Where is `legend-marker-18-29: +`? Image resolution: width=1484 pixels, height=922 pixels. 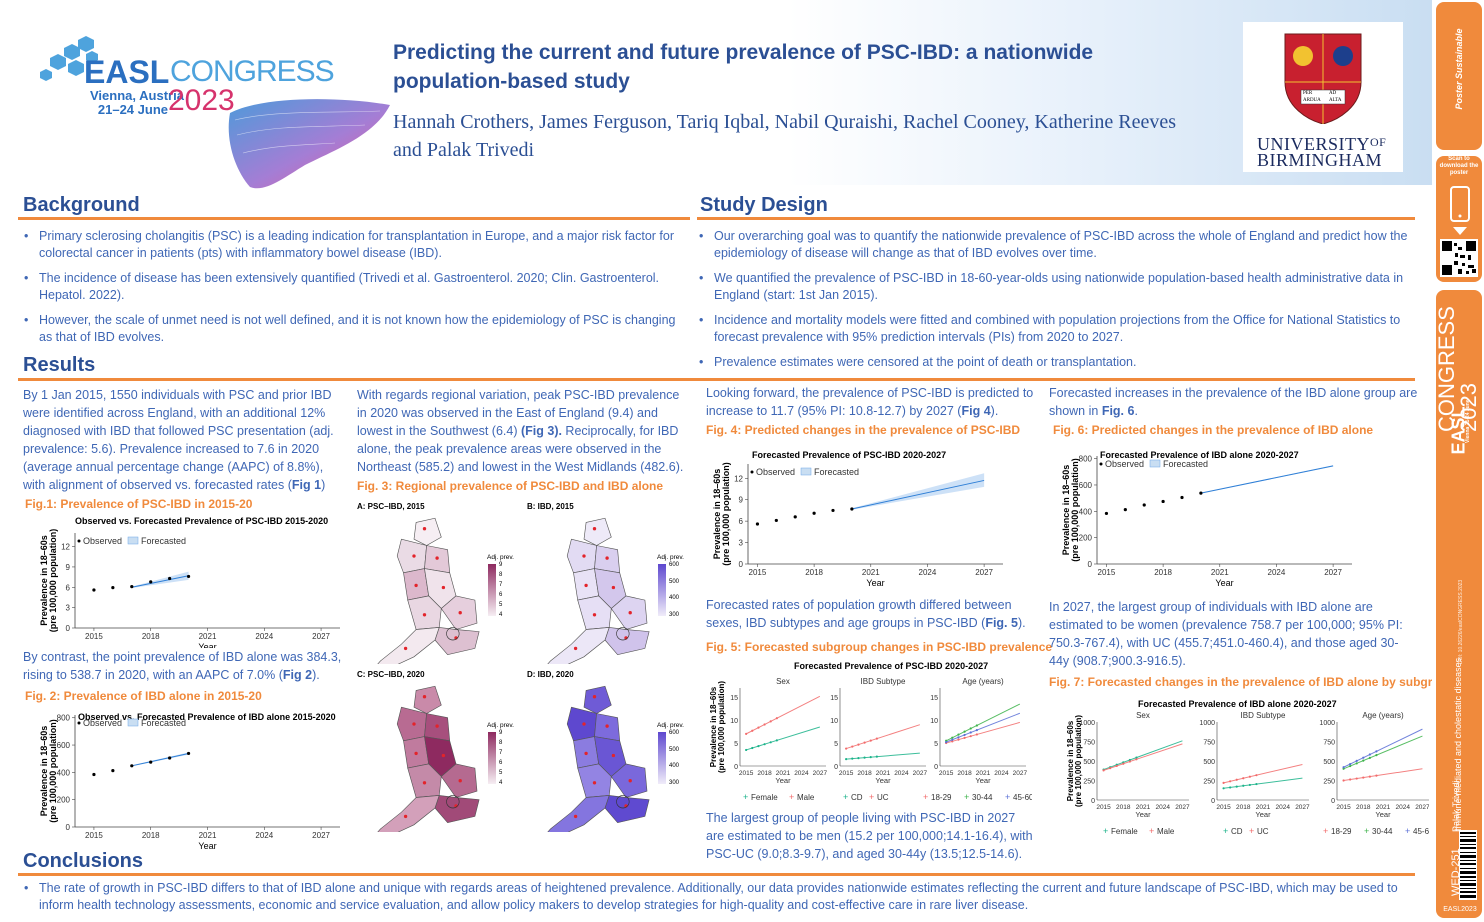
legend-marker-18-29: + is located at coordinates (1325, 831).